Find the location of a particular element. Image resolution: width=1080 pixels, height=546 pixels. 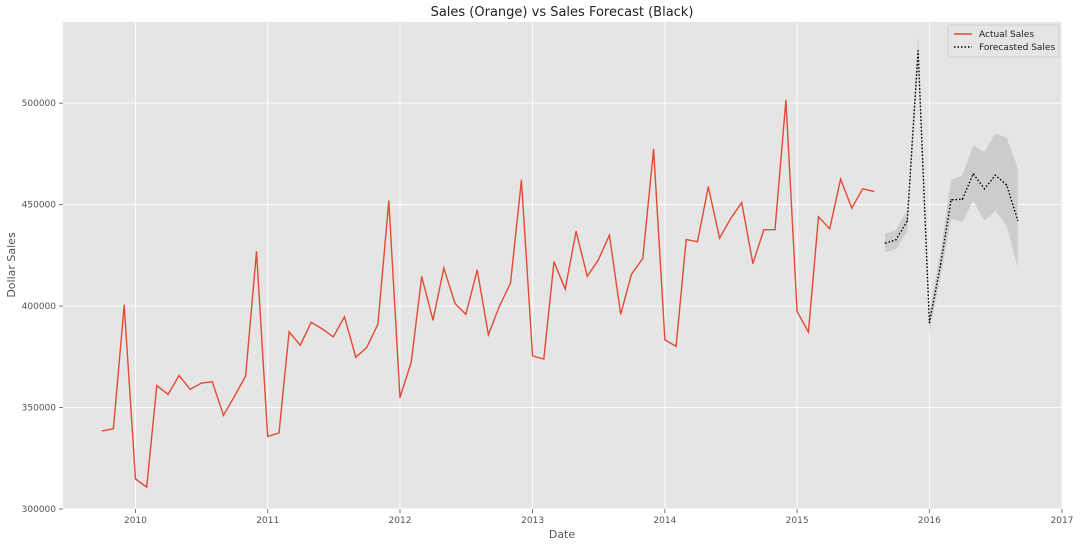

chart-title: Sales (Orange) vs Sales Forecast (Black) is located at coordinates (562, 12).